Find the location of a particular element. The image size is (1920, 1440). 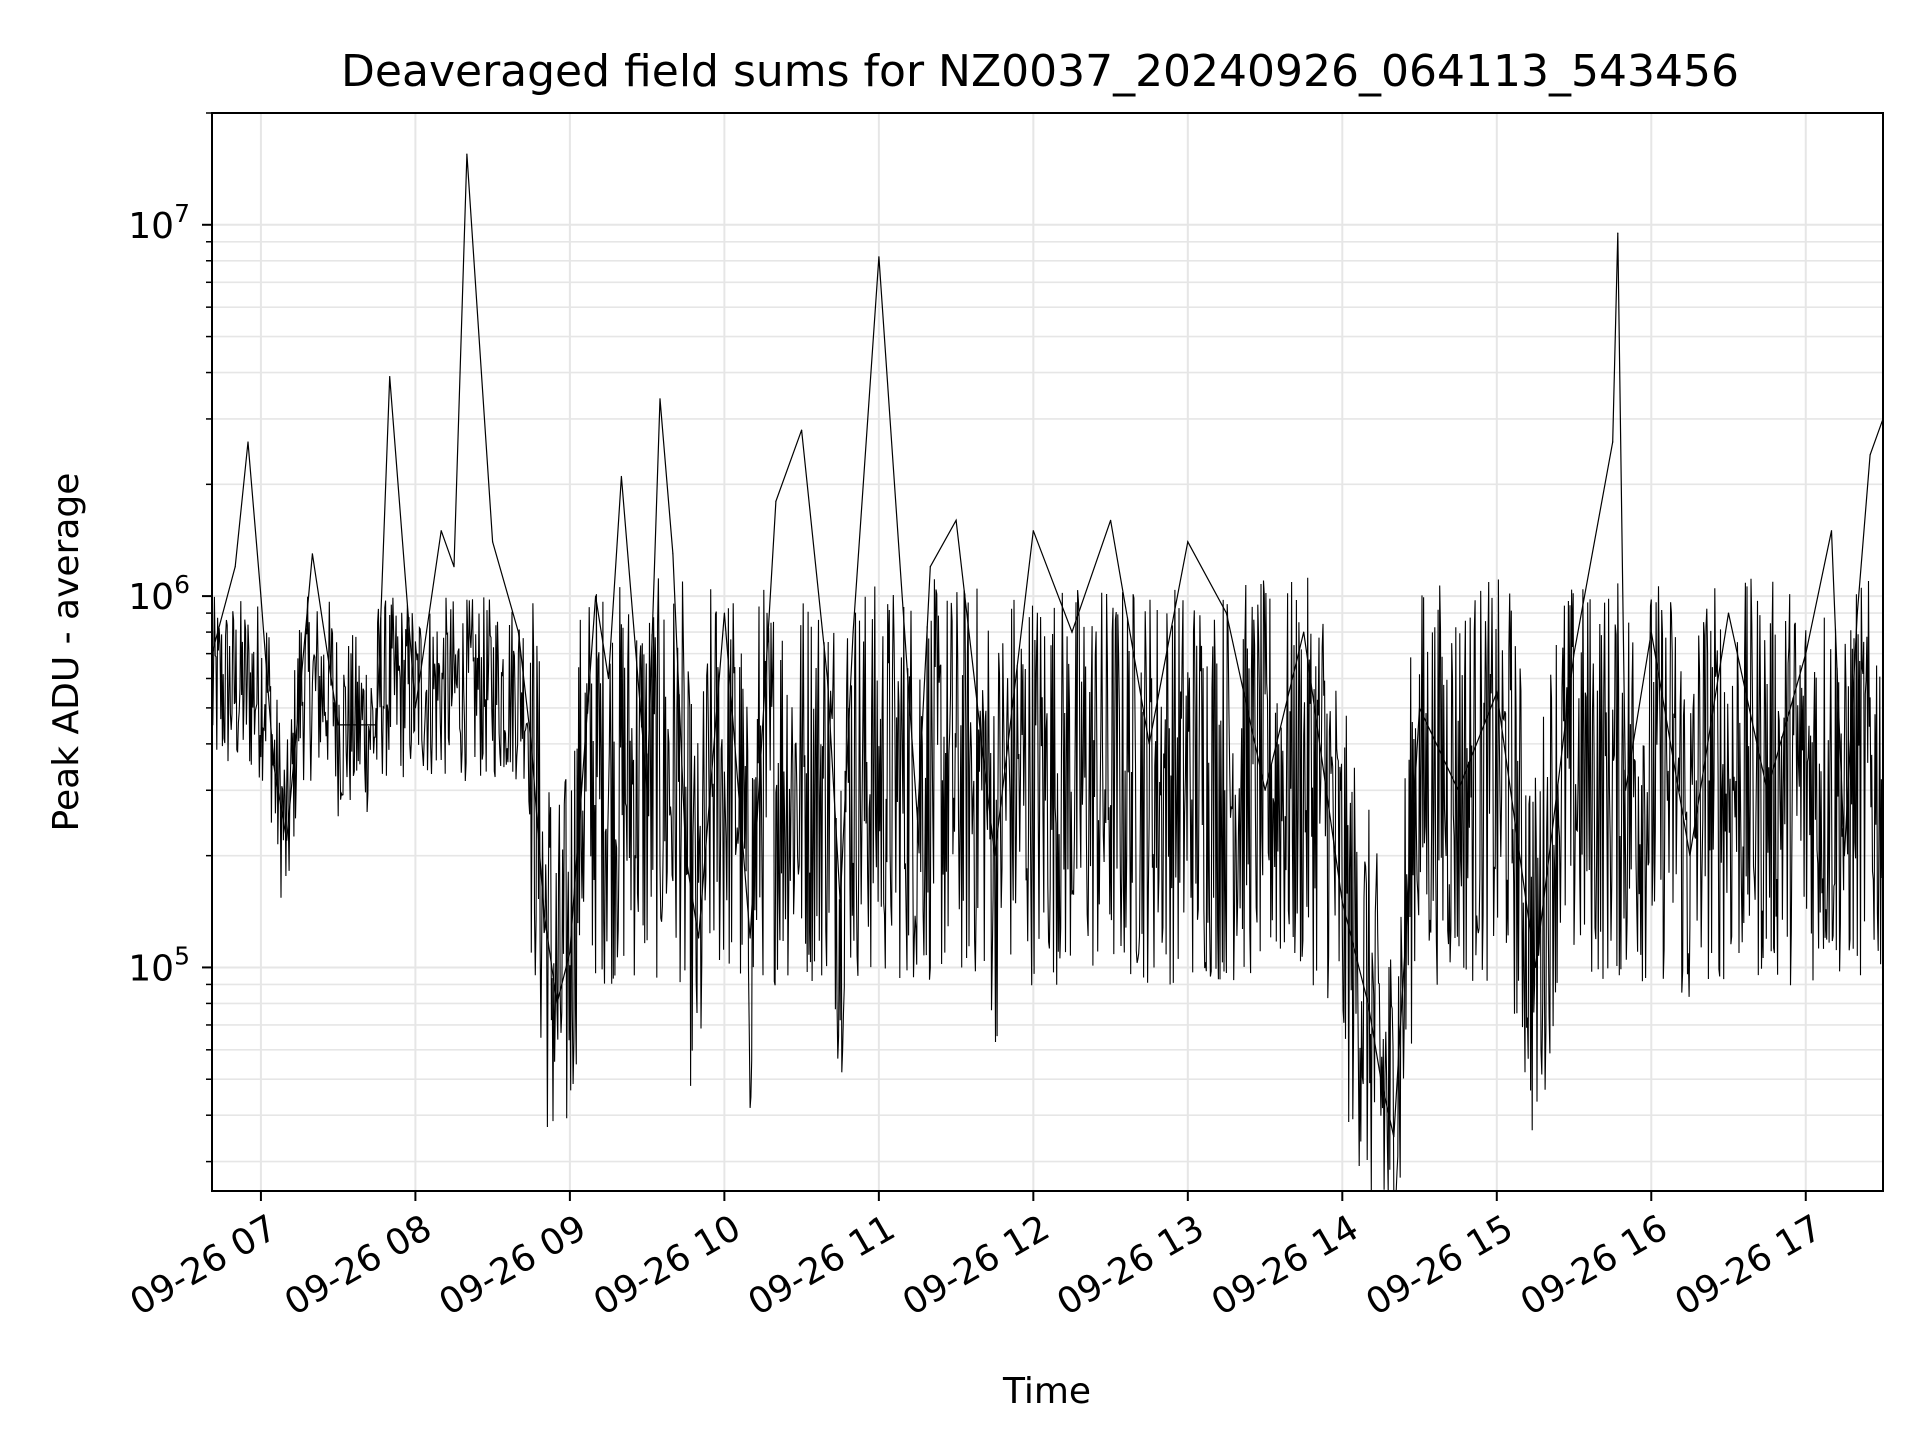

y-tick-label: 10⁵ is located at coordinates (159, 965).